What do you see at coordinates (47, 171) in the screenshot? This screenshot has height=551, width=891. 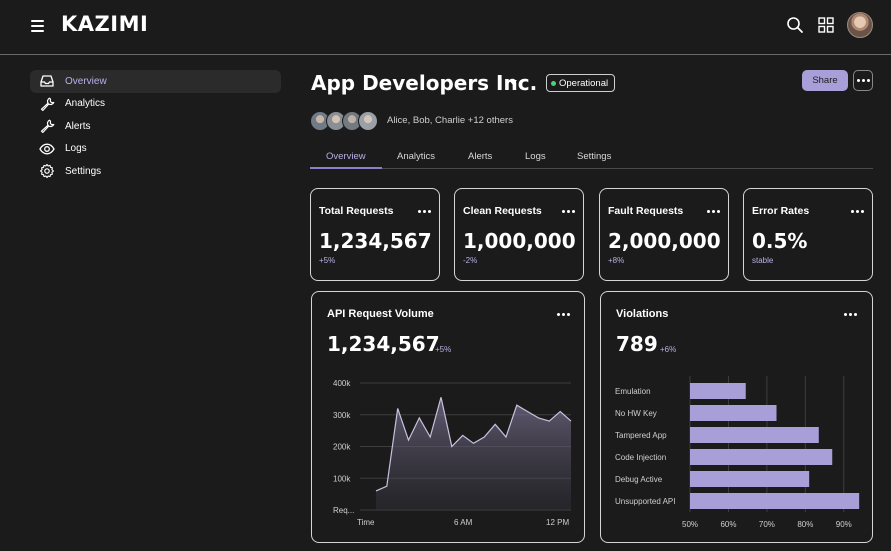 I see `gear-icon` at bounding box center [47, 171].